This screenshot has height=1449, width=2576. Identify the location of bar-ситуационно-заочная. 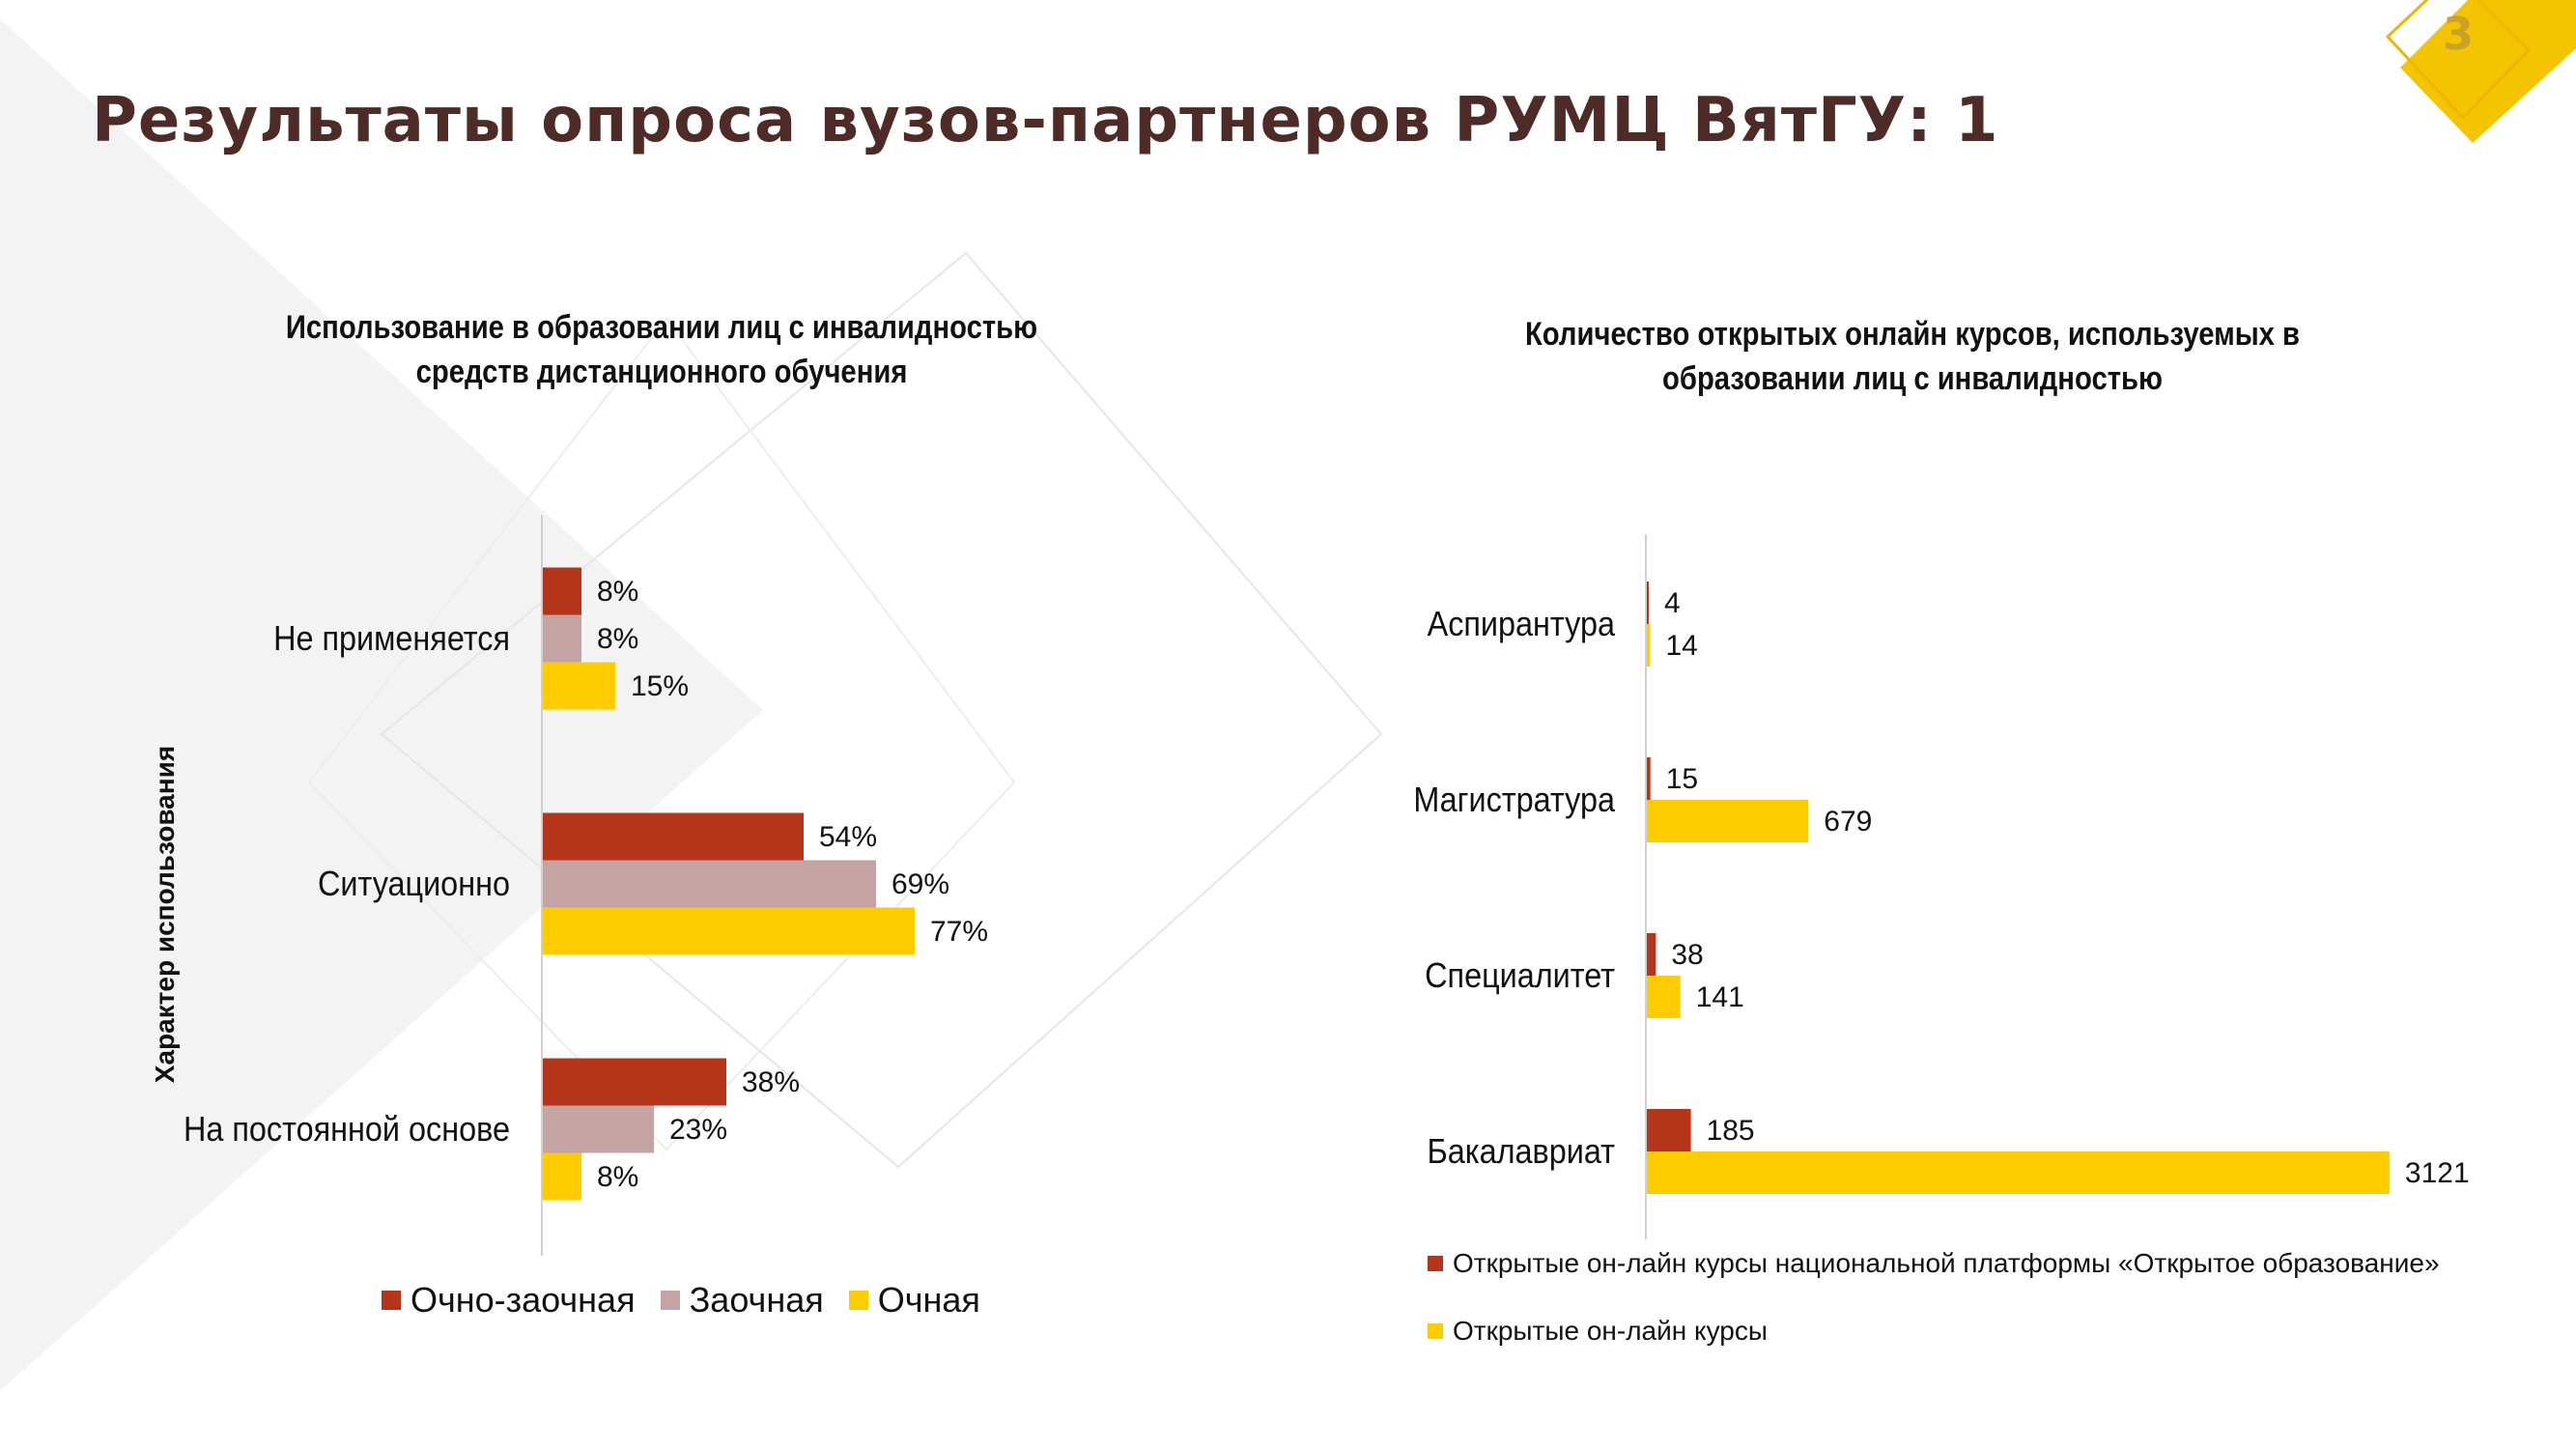
(709, 884).